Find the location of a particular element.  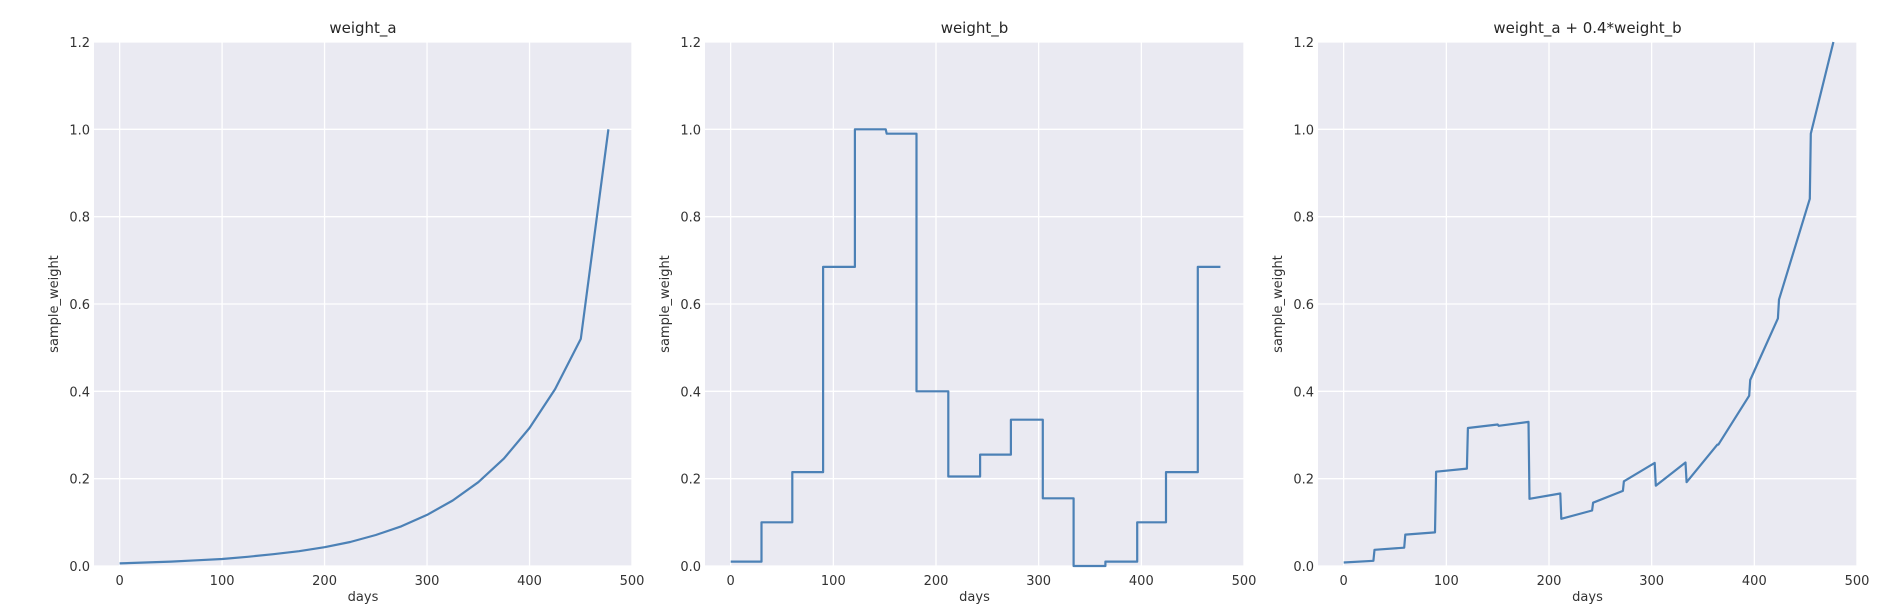

chart-title: weight_b is located at coordinates (975, 28).